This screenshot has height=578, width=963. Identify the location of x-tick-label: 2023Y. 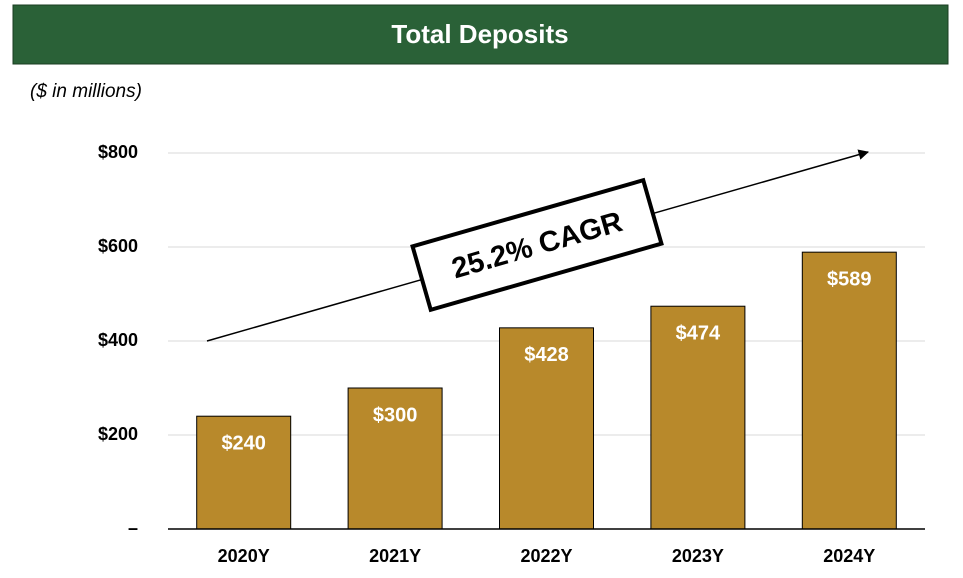
(698, 556).